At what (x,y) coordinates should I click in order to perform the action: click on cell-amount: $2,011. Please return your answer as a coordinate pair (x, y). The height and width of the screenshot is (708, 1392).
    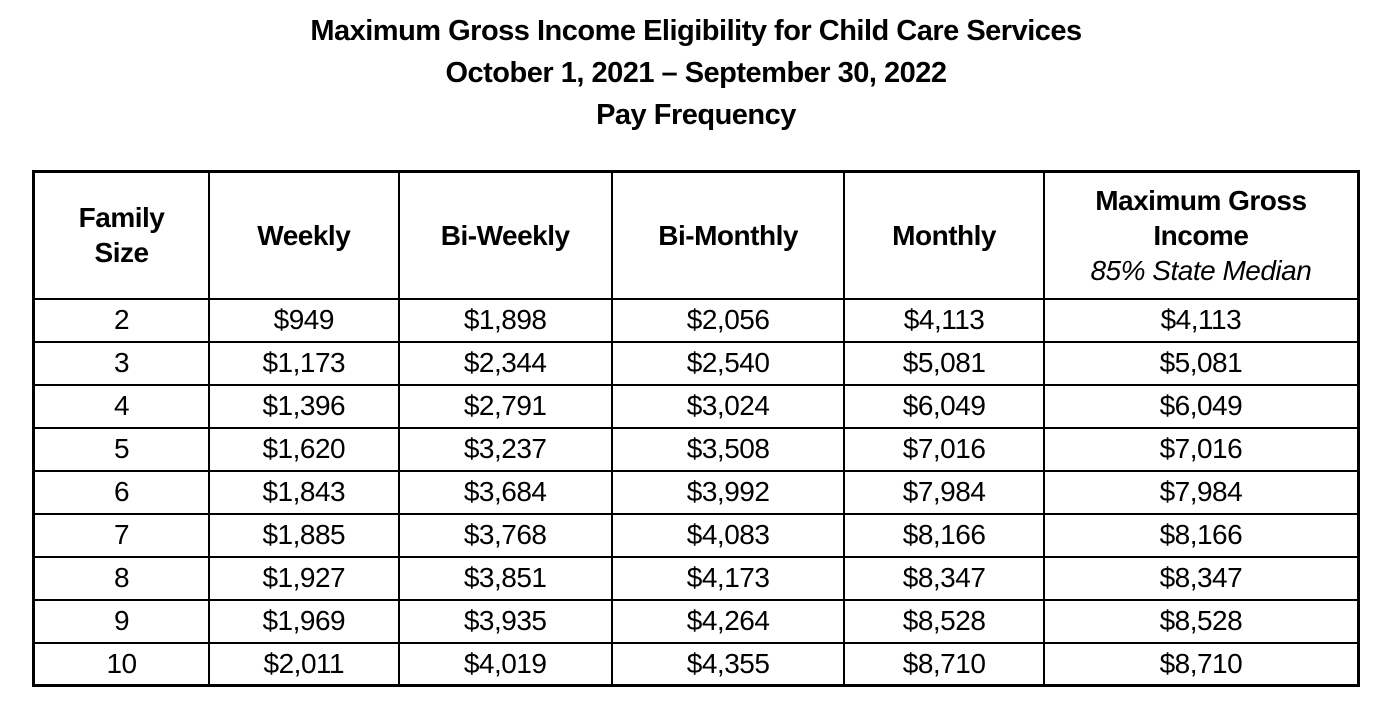
    Looking at the image, I should click on (304, 664).